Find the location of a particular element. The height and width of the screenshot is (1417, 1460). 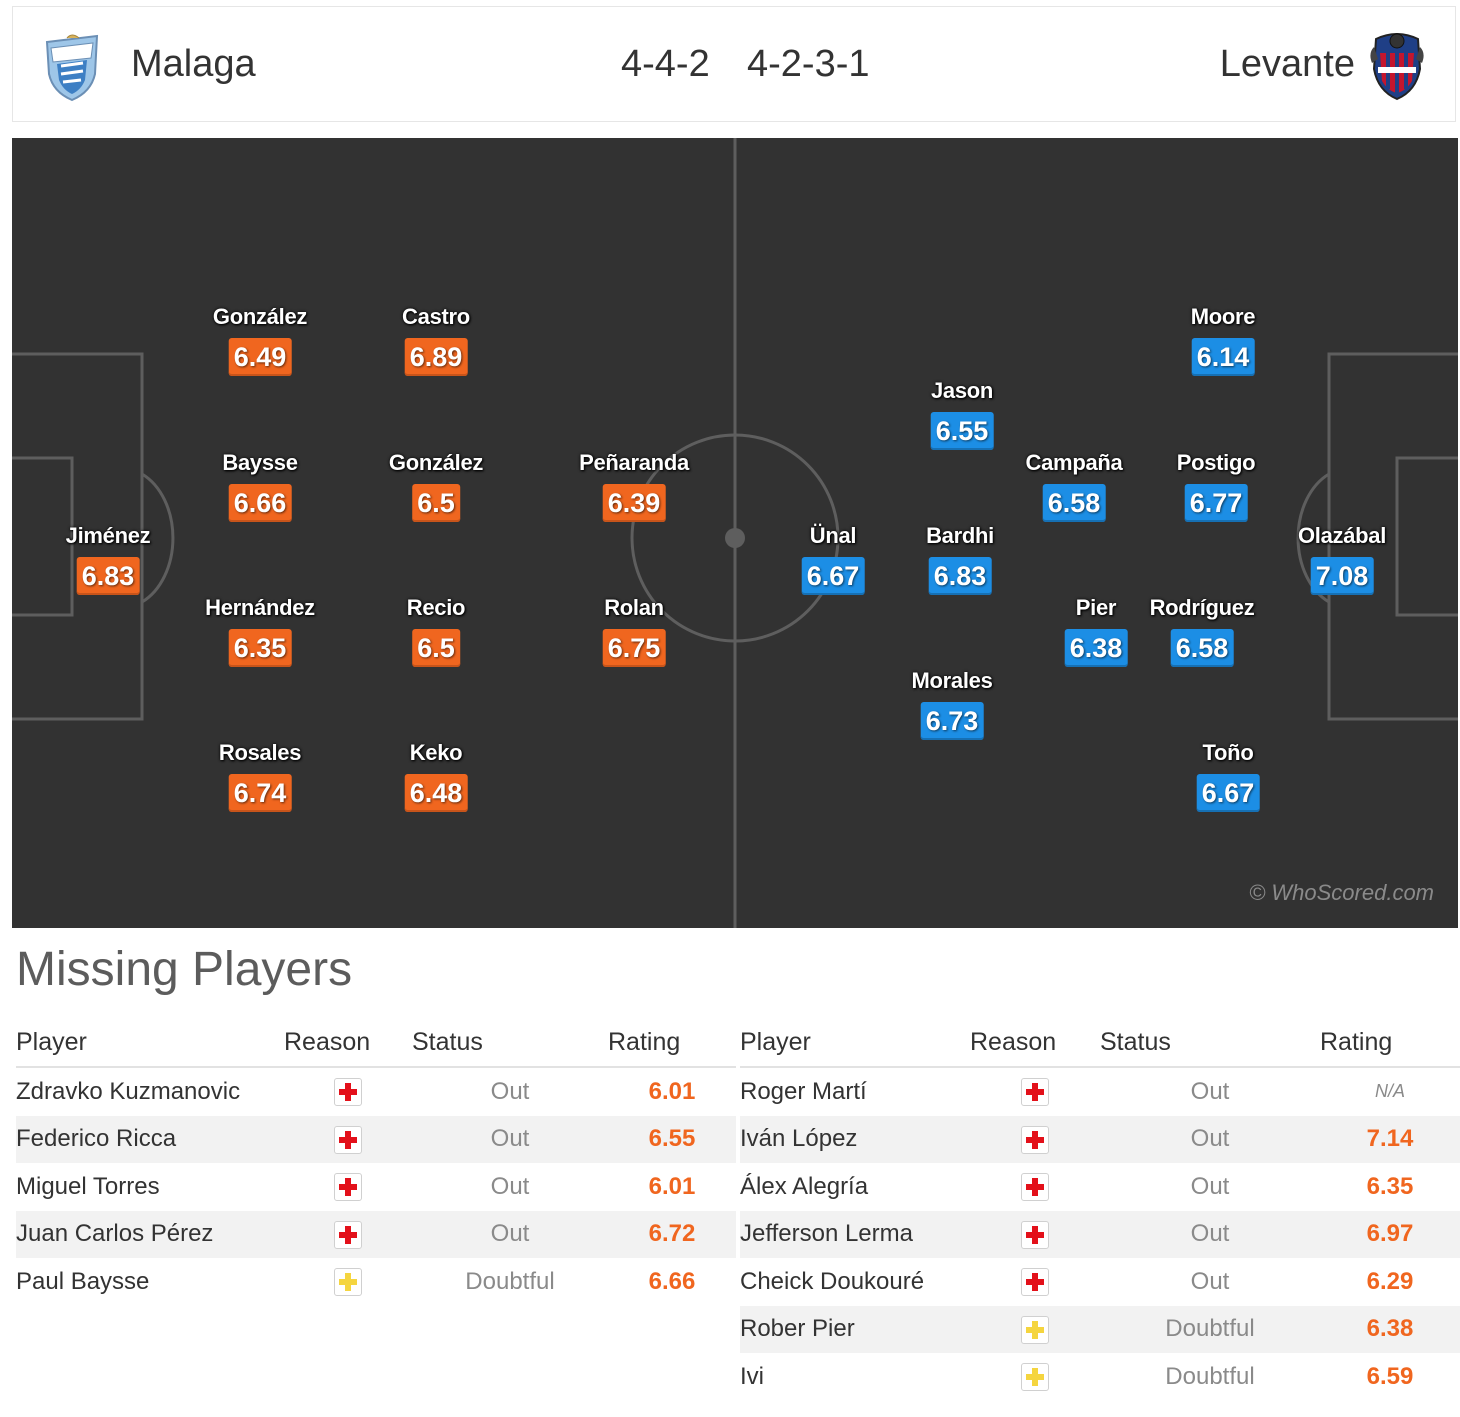

rating-cell: 6.97 is located at coordinates (1390, 1234).